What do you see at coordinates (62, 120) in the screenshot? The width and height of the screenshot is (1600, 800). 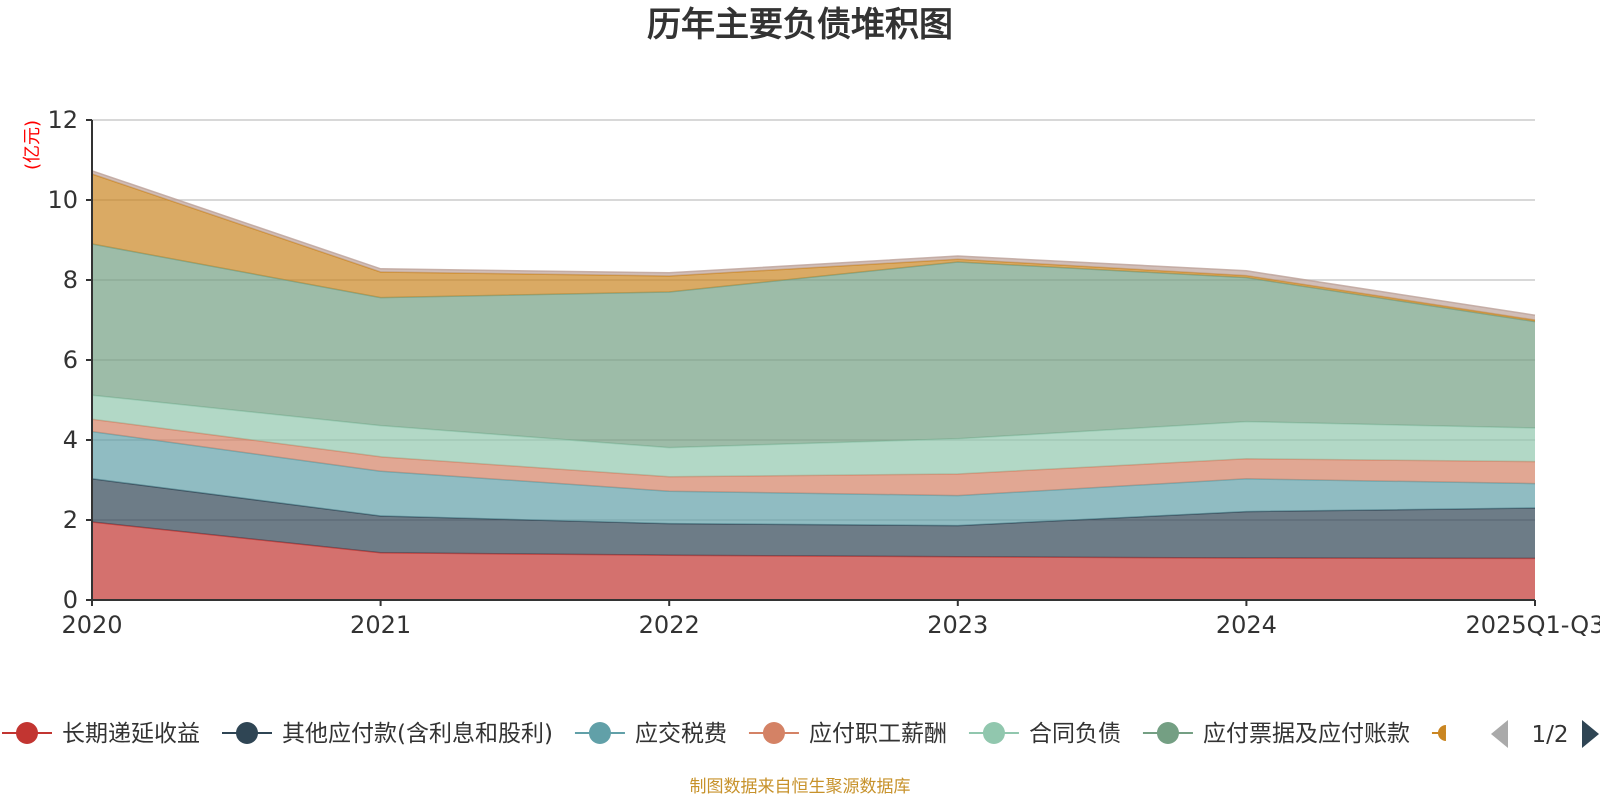 I see `y-tick-label: 12` at bounding box center [62, 120].